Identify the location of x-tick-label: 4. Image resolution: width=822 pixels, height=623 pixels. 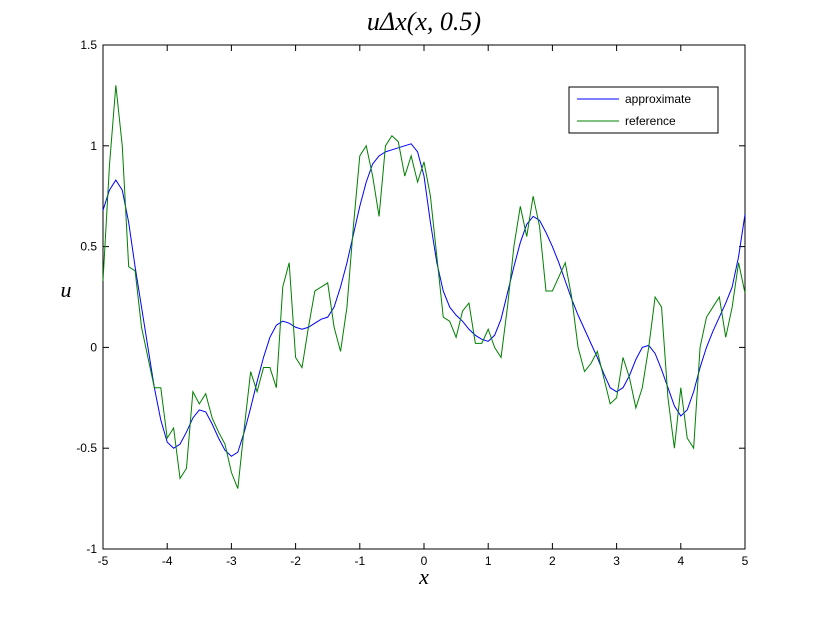
(680, 561).